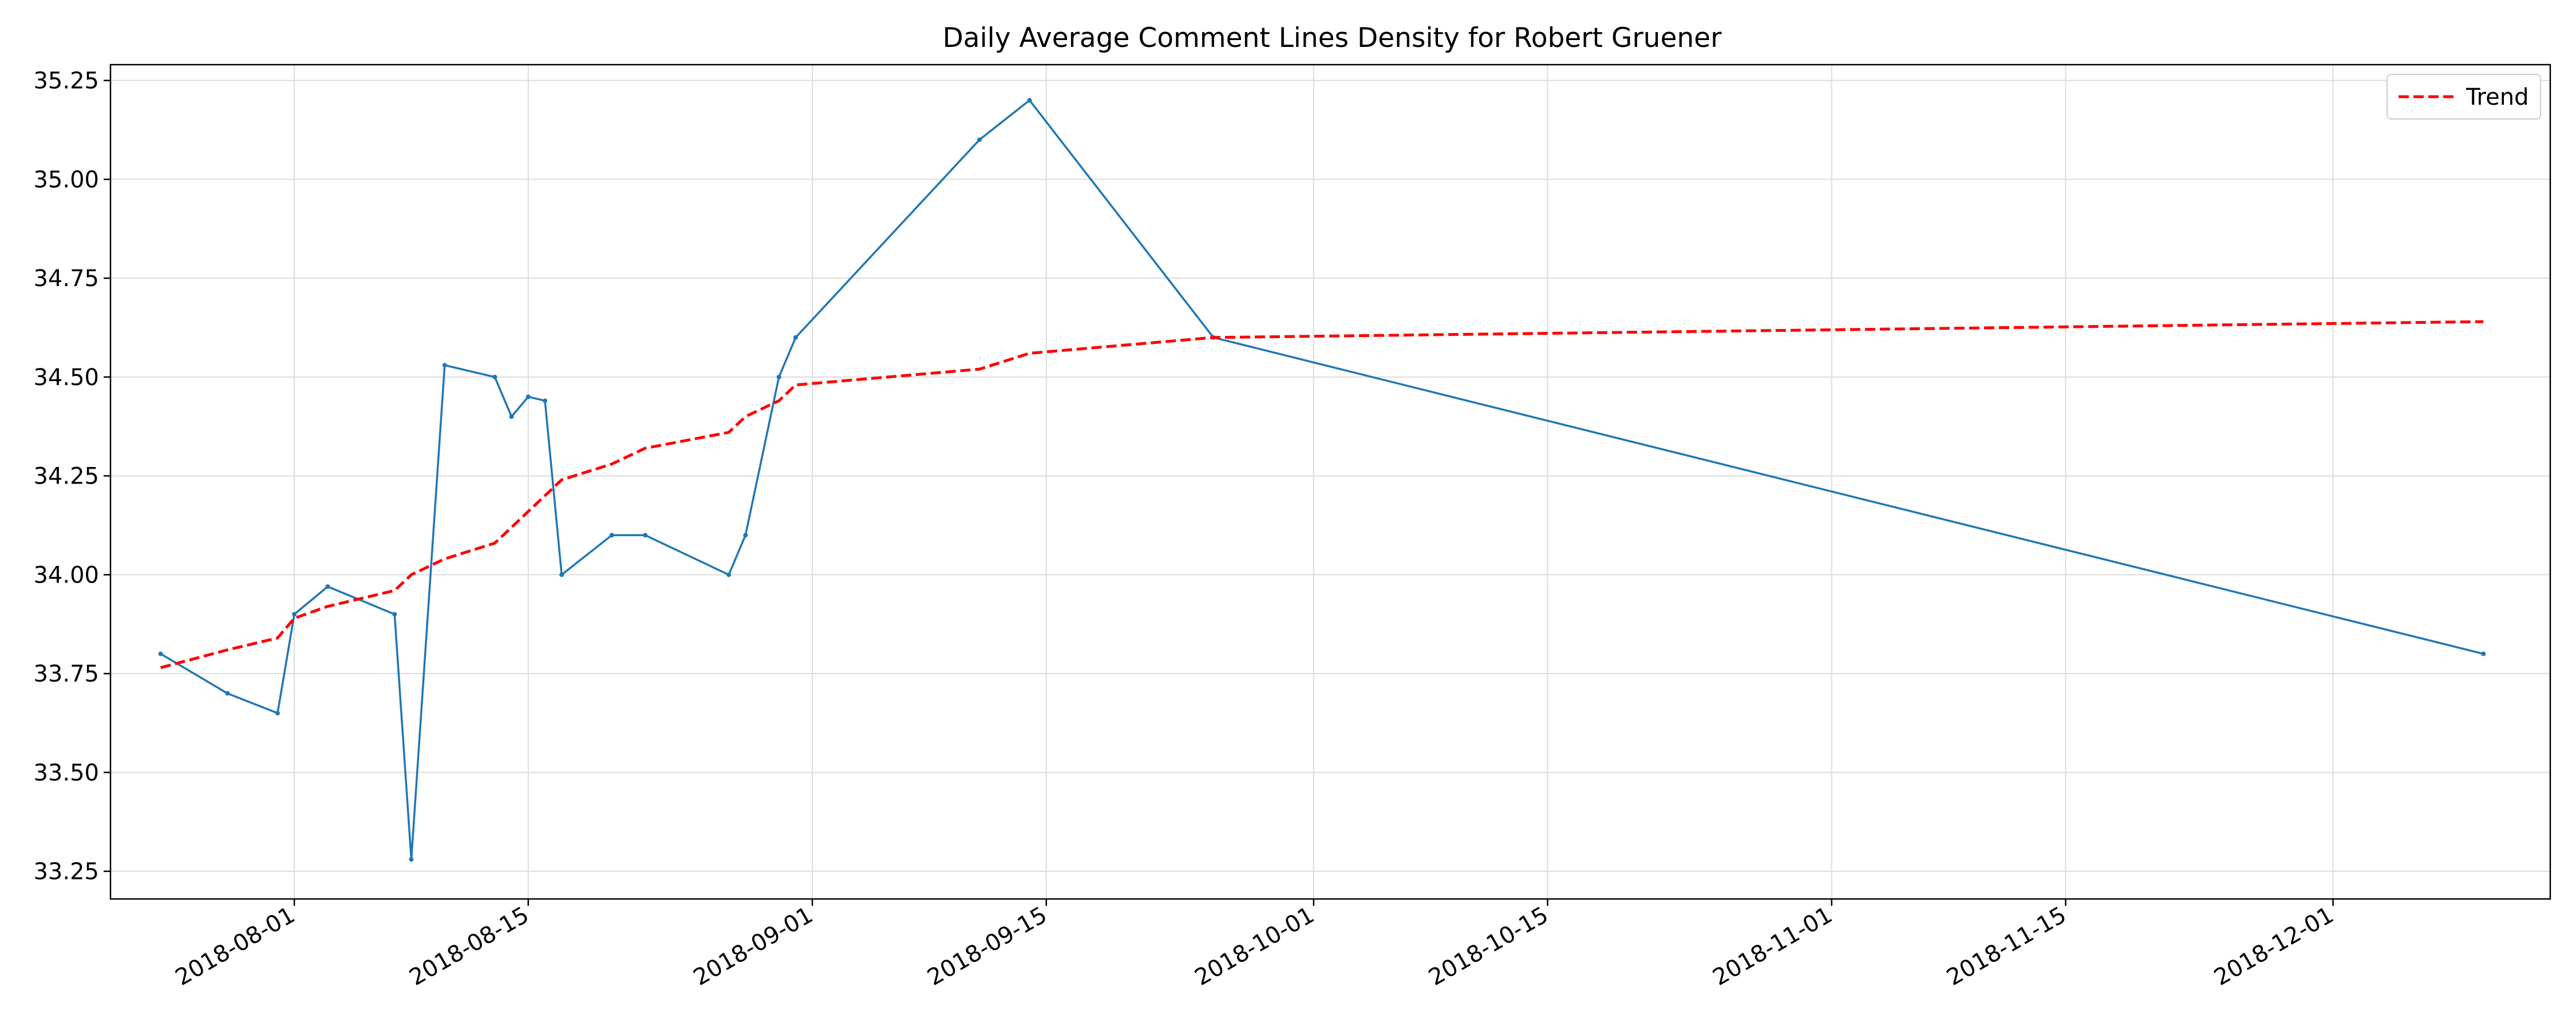  Describe the element at coordinates (66, 477) in the screenshot. I see `y-tick-label-34-25: 34.25` at that location.